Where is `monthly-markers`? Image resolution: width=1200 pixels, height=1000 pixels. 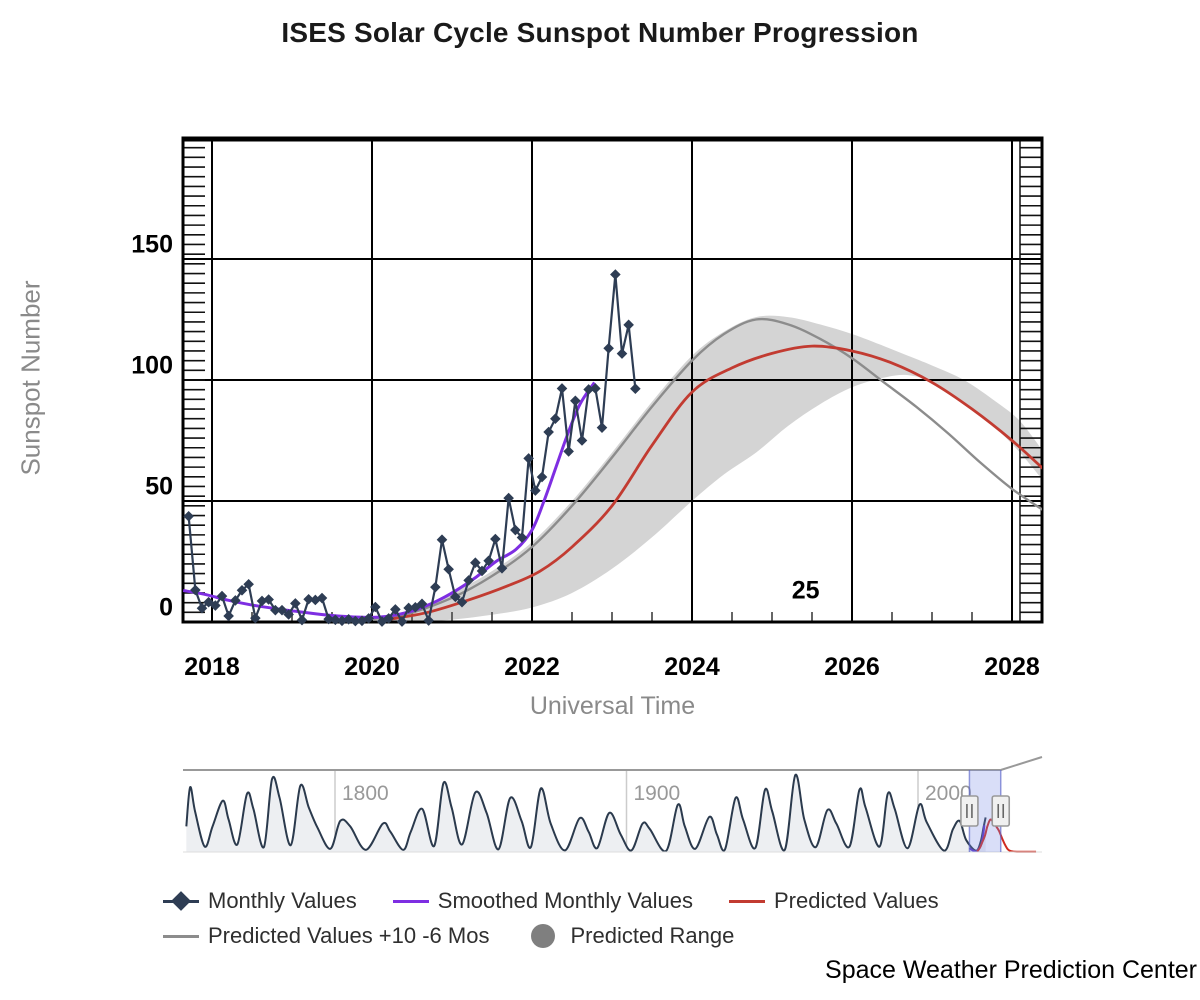
monthly-markers is located at coordinates (412, 448).